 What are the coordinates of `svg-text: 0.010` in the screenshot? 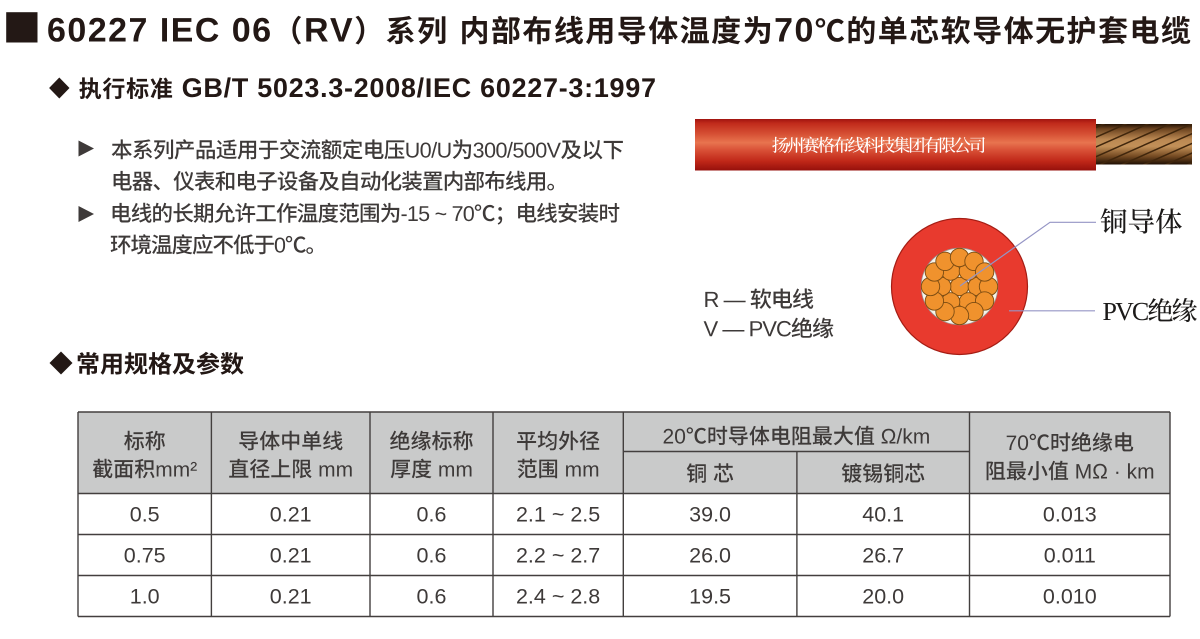 It's located at (1070, 597).